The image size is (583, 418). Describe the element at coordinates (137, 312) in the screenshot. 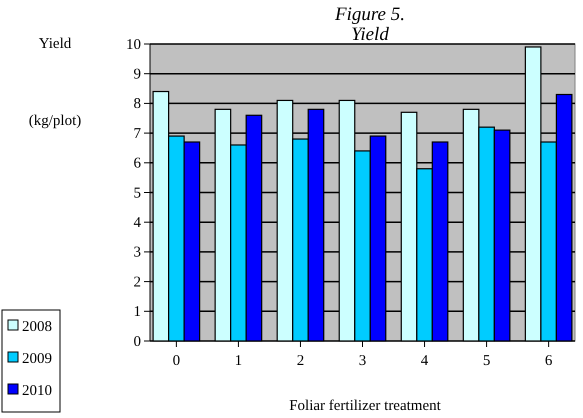

I see `y-tick-label: 1` at that location.